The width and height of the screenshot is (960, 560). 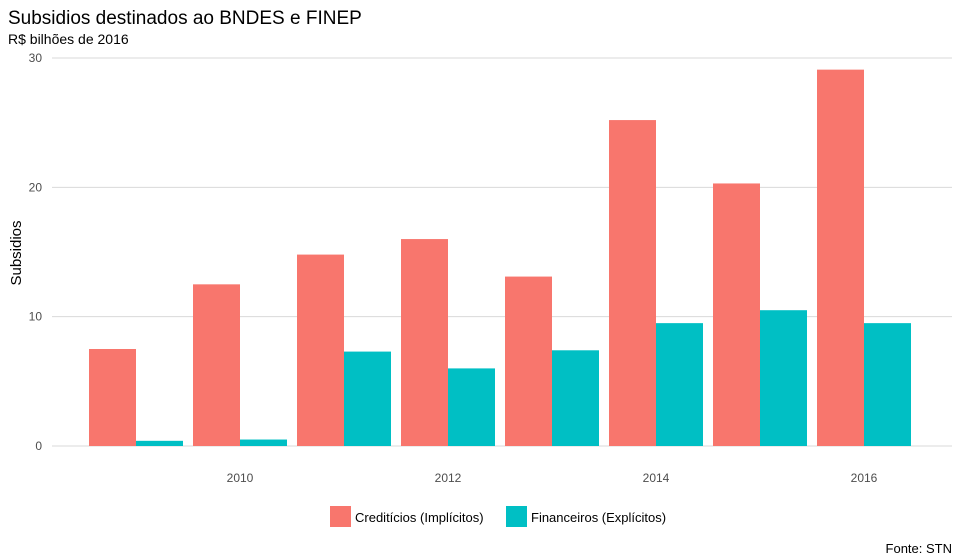 What do you see at coordinates (185, 18) in the screenshot?
I see `chart-title: Subsidios destinados ao BNDES e FINEP` at bounding box center [185, 18].